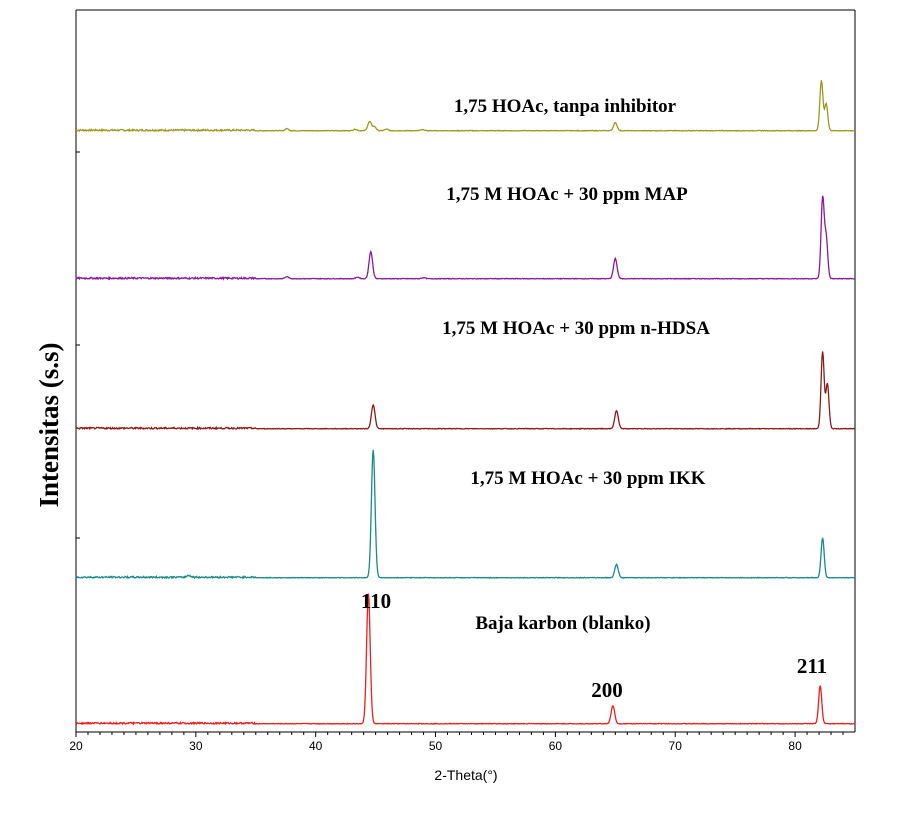 The width and height of the screenshot is (897, 825). What do you see at coordinates (562, 623) in the screenshot?
I see `series-label-blanko: Baja karbon (blanko)` at bounding box center [562, 623].